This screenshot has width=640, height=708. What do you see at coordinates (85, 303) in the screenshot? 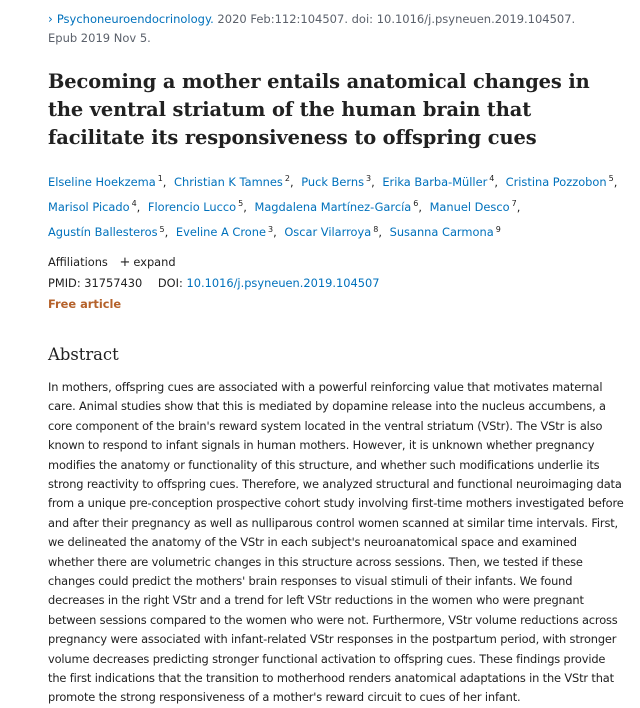
I see `free-article-badge: Free article` at bounding box center [85, 303].